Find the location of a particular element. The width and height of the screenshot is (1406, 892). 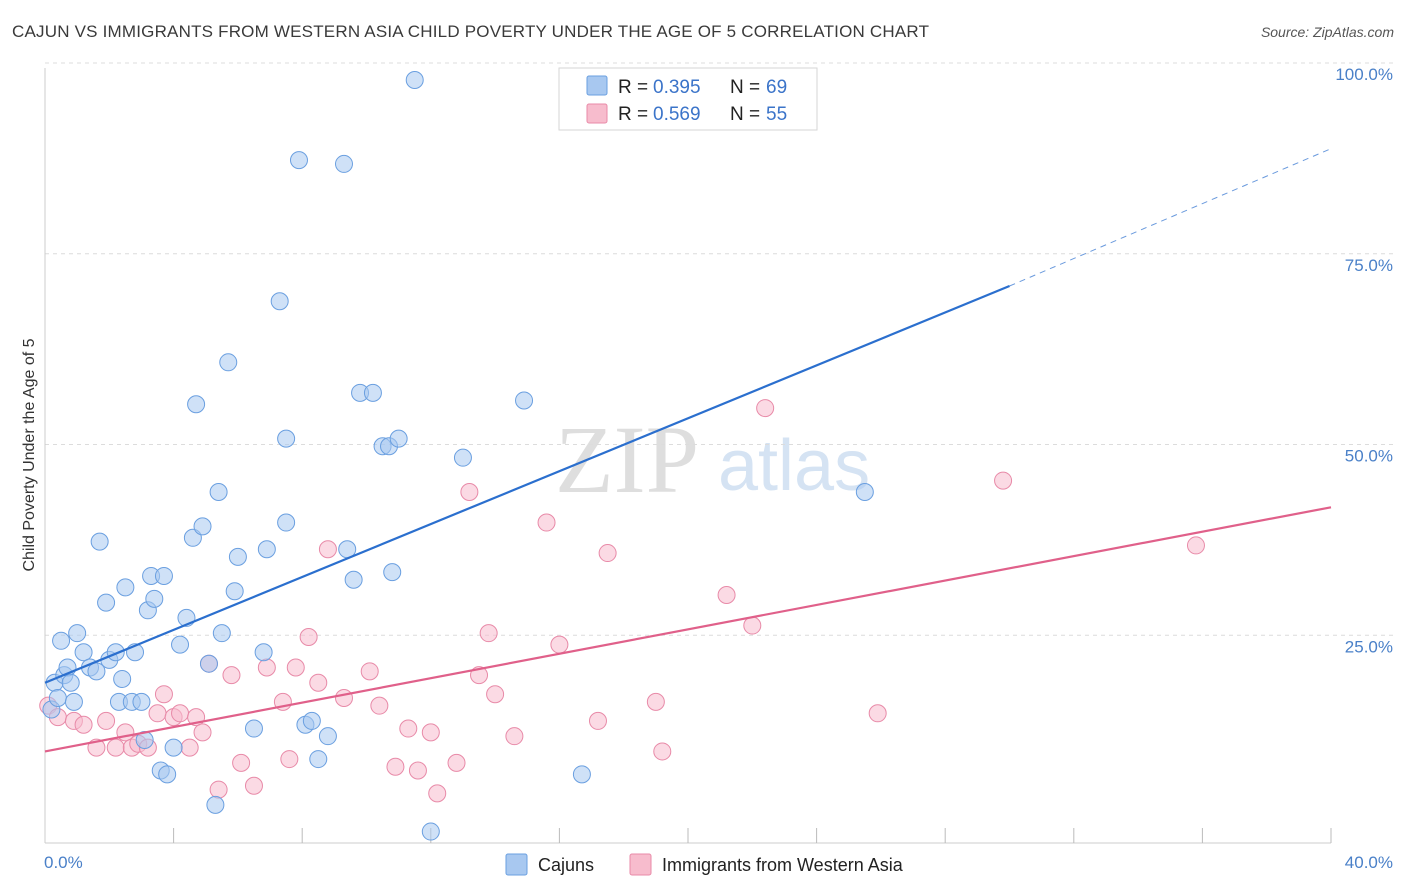

y-axis-label: Child Poverty Under the Age of 5 is located at coordinates (29, 454).